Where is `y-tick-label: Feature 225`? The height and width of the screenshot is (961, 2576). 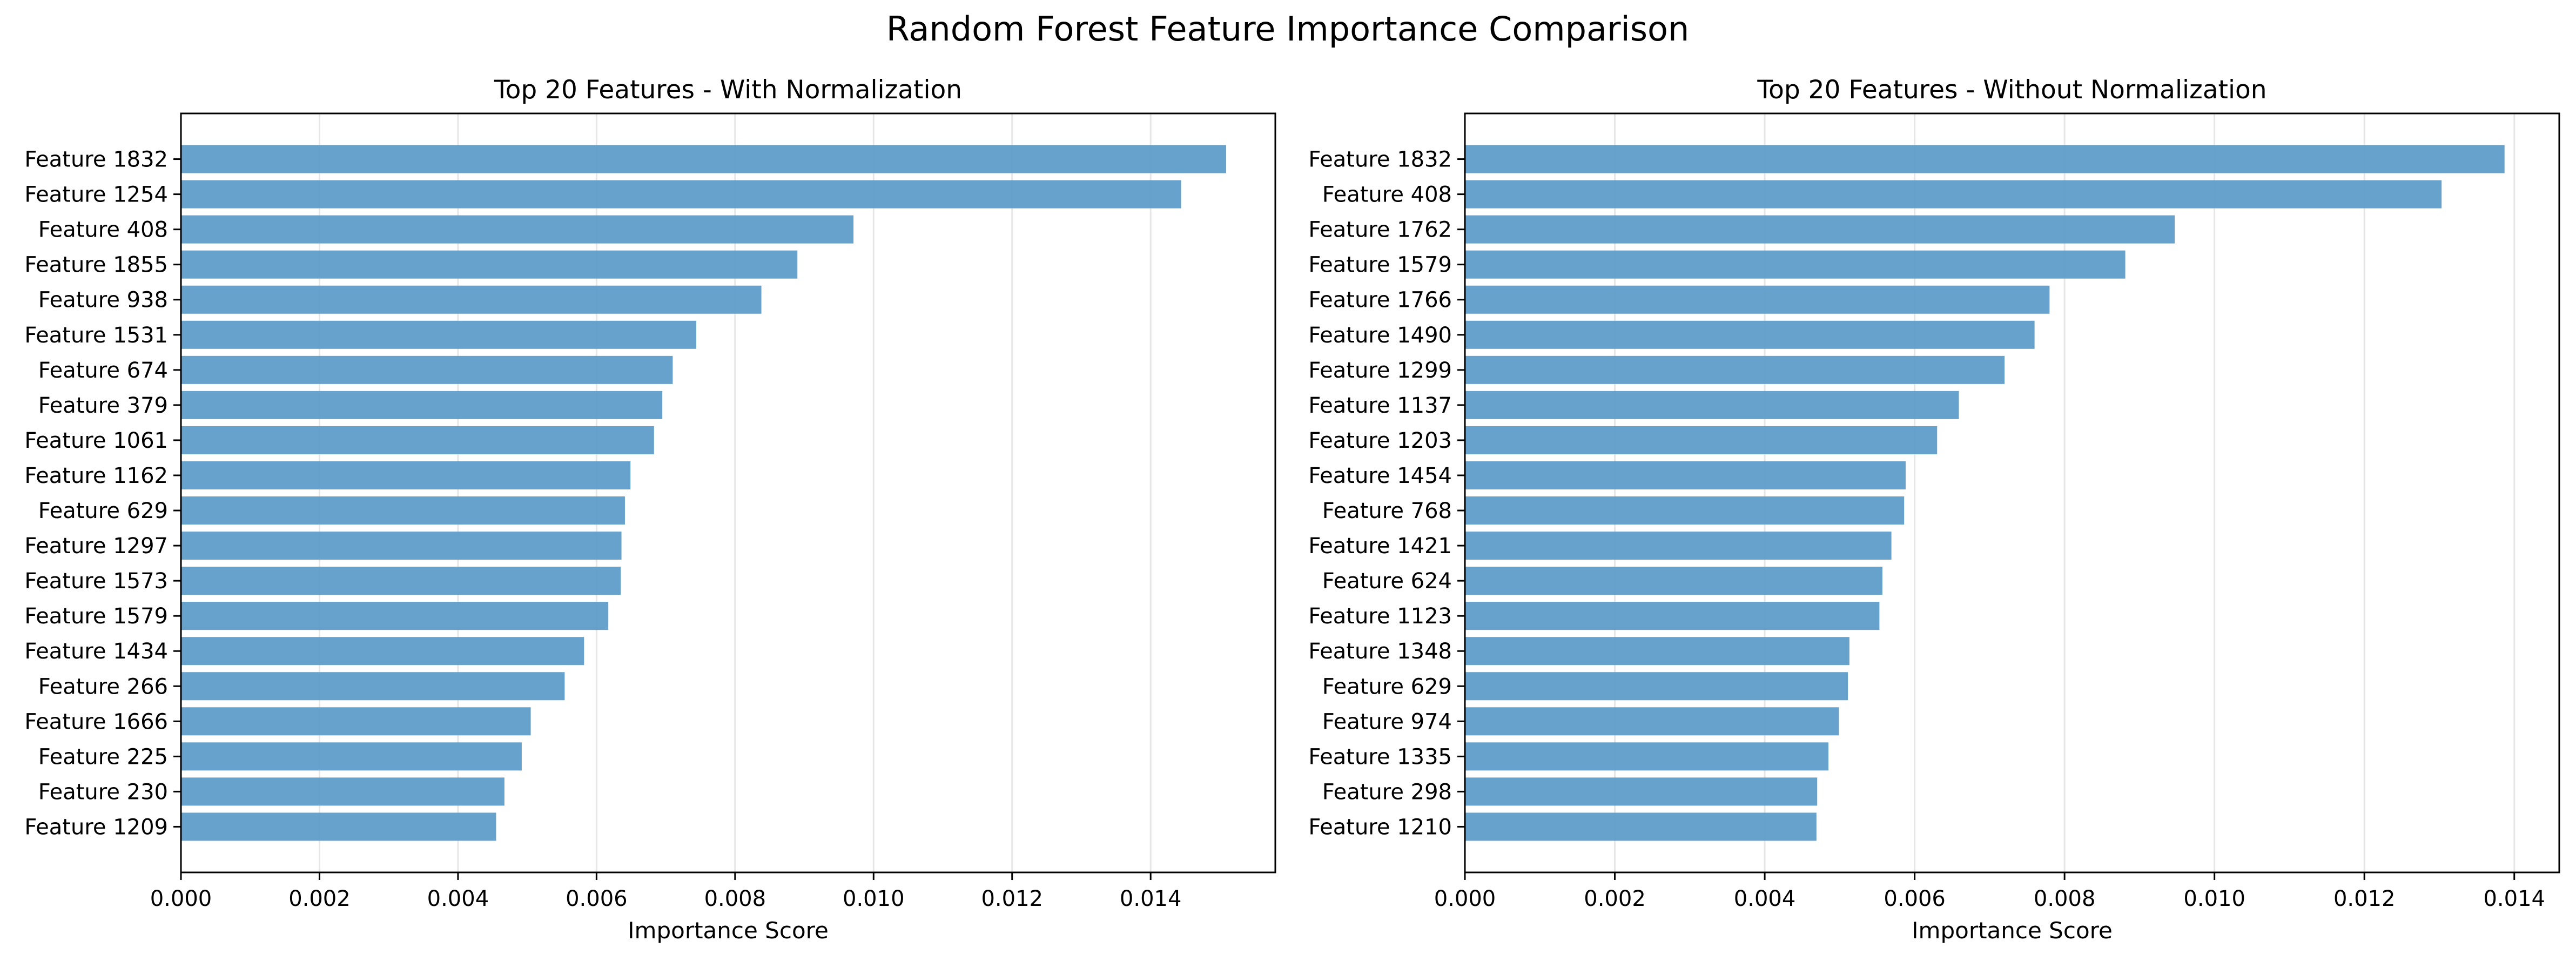 y-tick-label: Feature 225 is located at coordinates (103, 756).